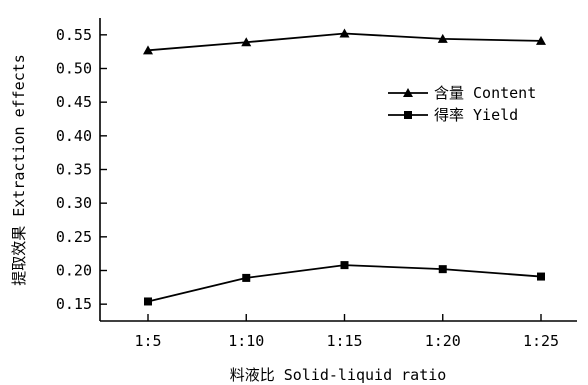  Describe the element at coordinates (338, 375) in the screenshot. I see `x-axis-title: 料液比 Solid-liquid ratio` at that location.